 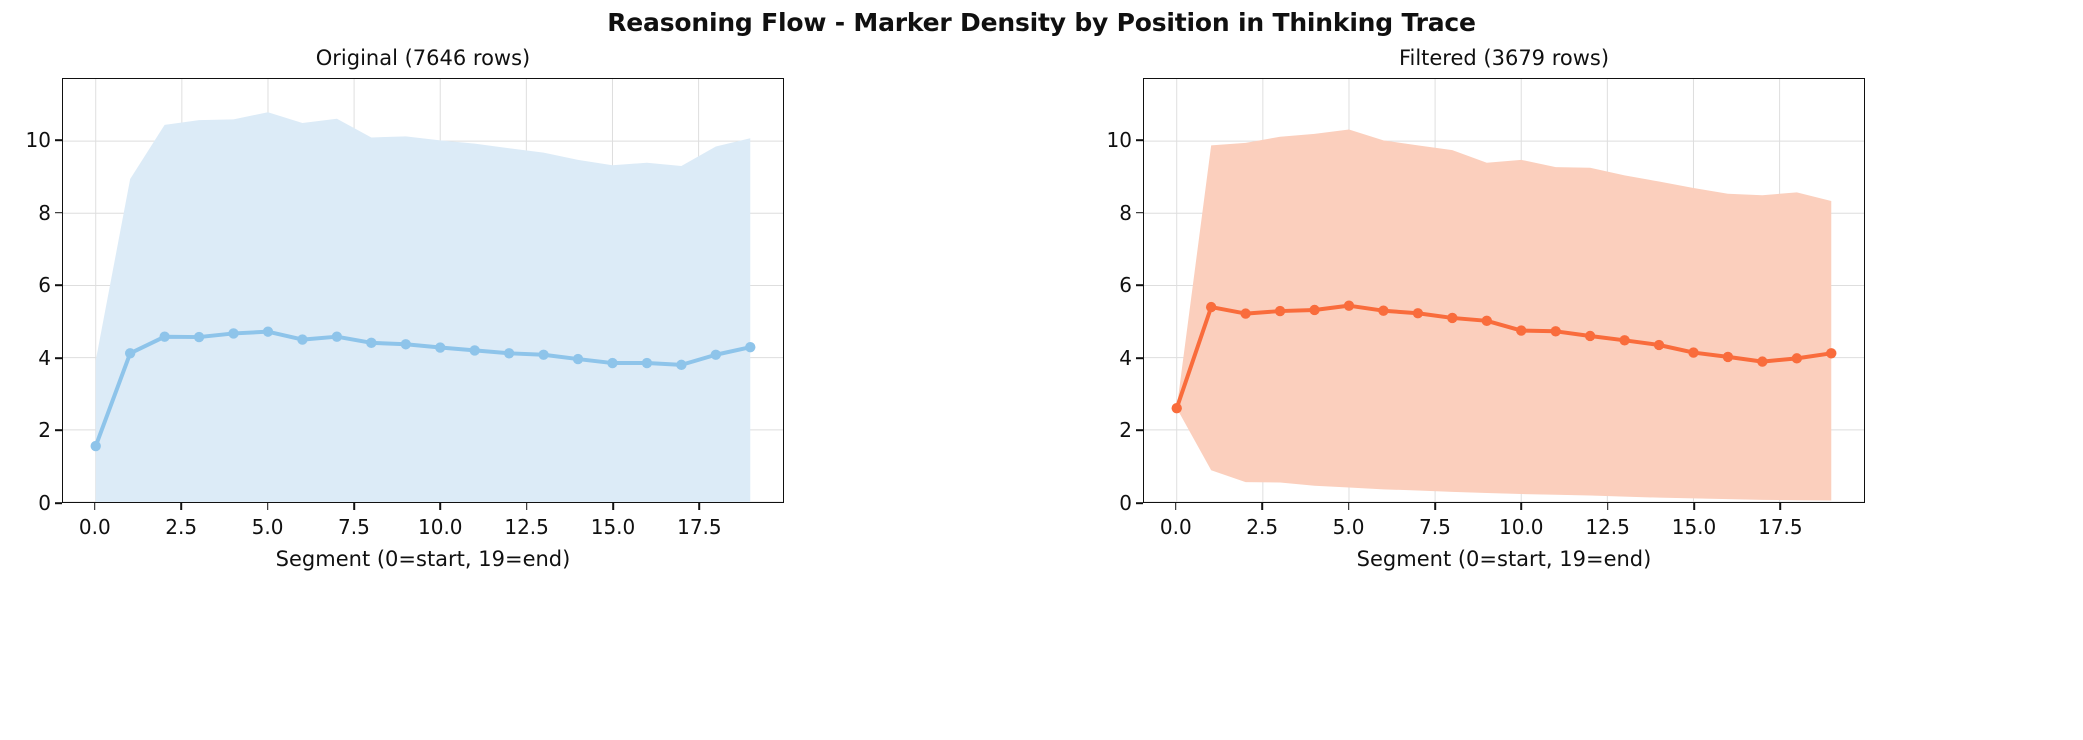 I want to click on y-tick-label: 0, so click(x=1125, y=503).